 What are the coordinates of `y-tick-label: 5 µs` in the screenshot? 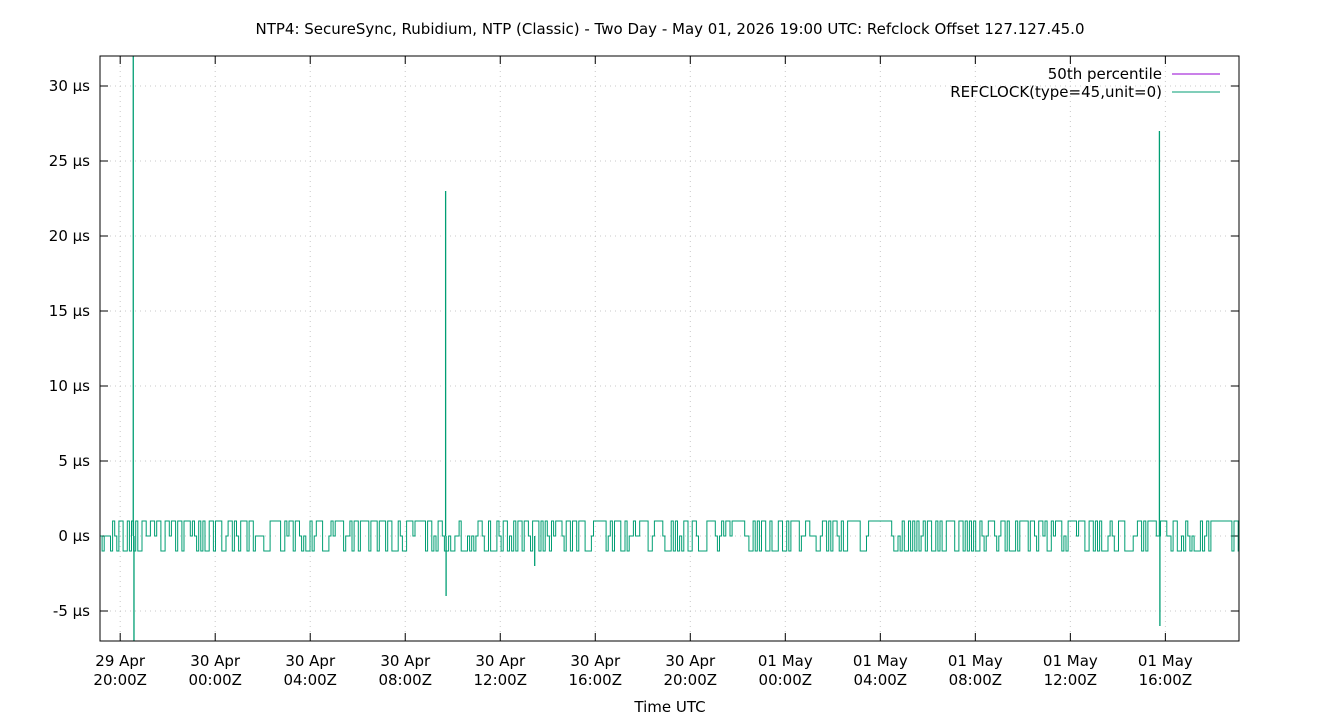 It's located at (74, 461).